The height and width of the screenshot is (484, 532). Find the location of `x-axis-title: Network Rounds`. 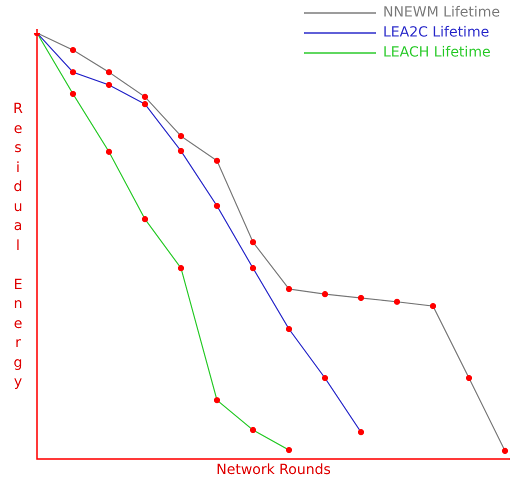

x-axis-title: Network Rounds is located at coordinates (273, 470).